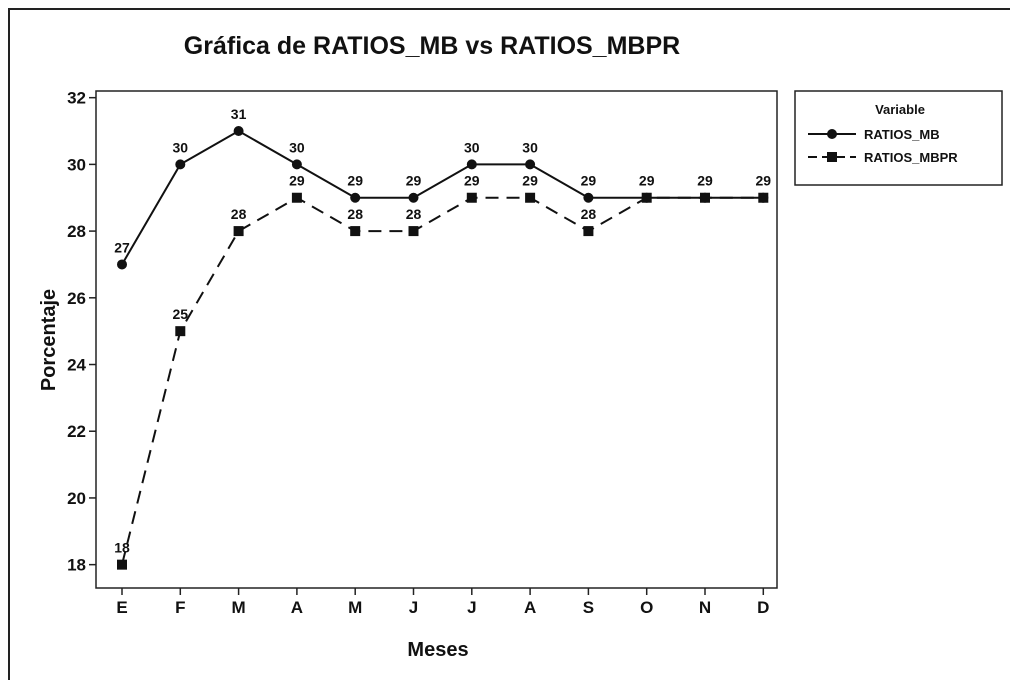  I want to click on y-tick-label: 28, so click(76, 231).